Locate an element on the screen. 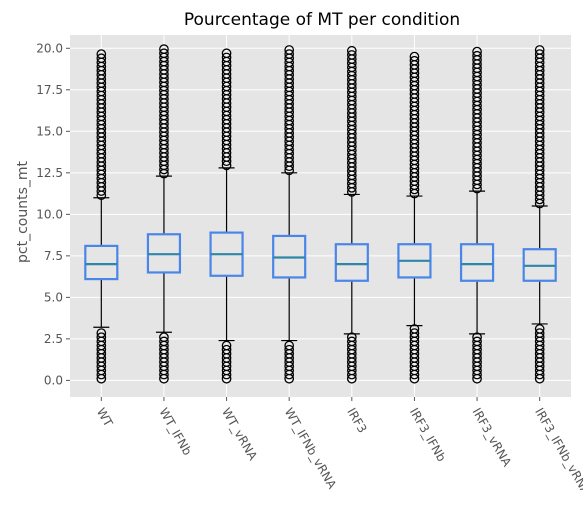  y-tick-label: 20.0 is located at coordinates (49, 48).